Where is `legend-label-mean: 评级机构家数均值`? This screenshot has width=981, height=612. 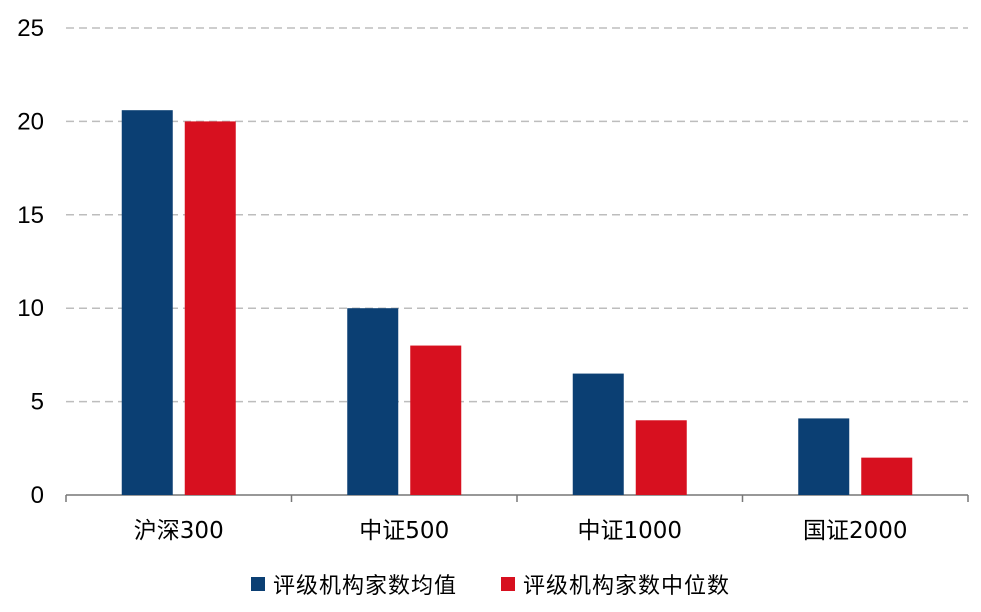 legend-label-mean: 评级机构家数均值 is located at coordinates (364, 586).